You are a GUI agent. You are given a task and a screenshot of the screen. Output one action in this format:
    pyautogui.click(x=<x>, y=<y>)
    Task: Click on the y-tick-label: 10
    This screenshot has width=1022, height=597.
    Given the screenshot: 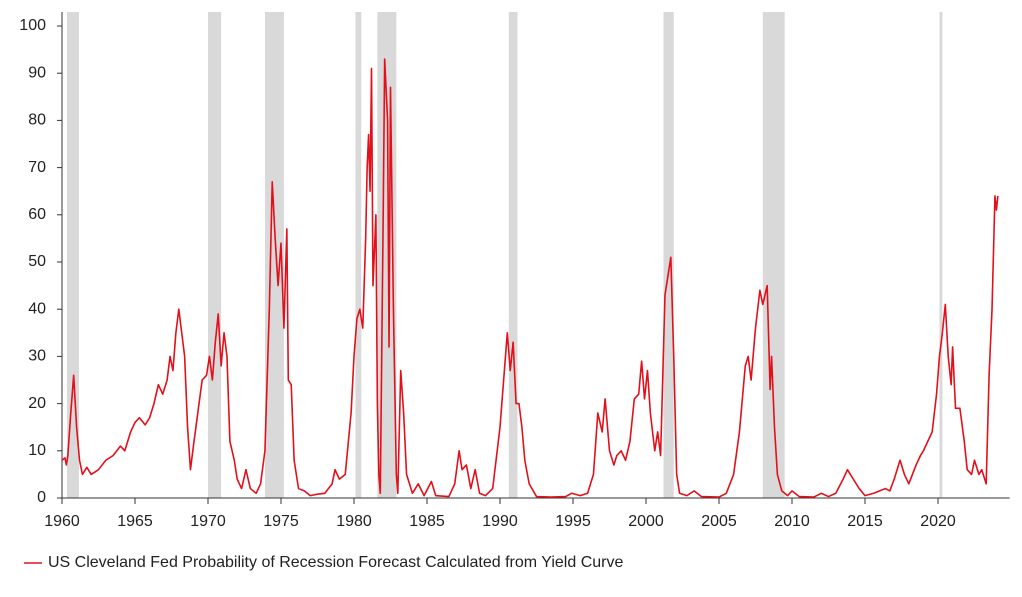 What is the action you would take?
    pyautogui.click(x=37, y=450)
    